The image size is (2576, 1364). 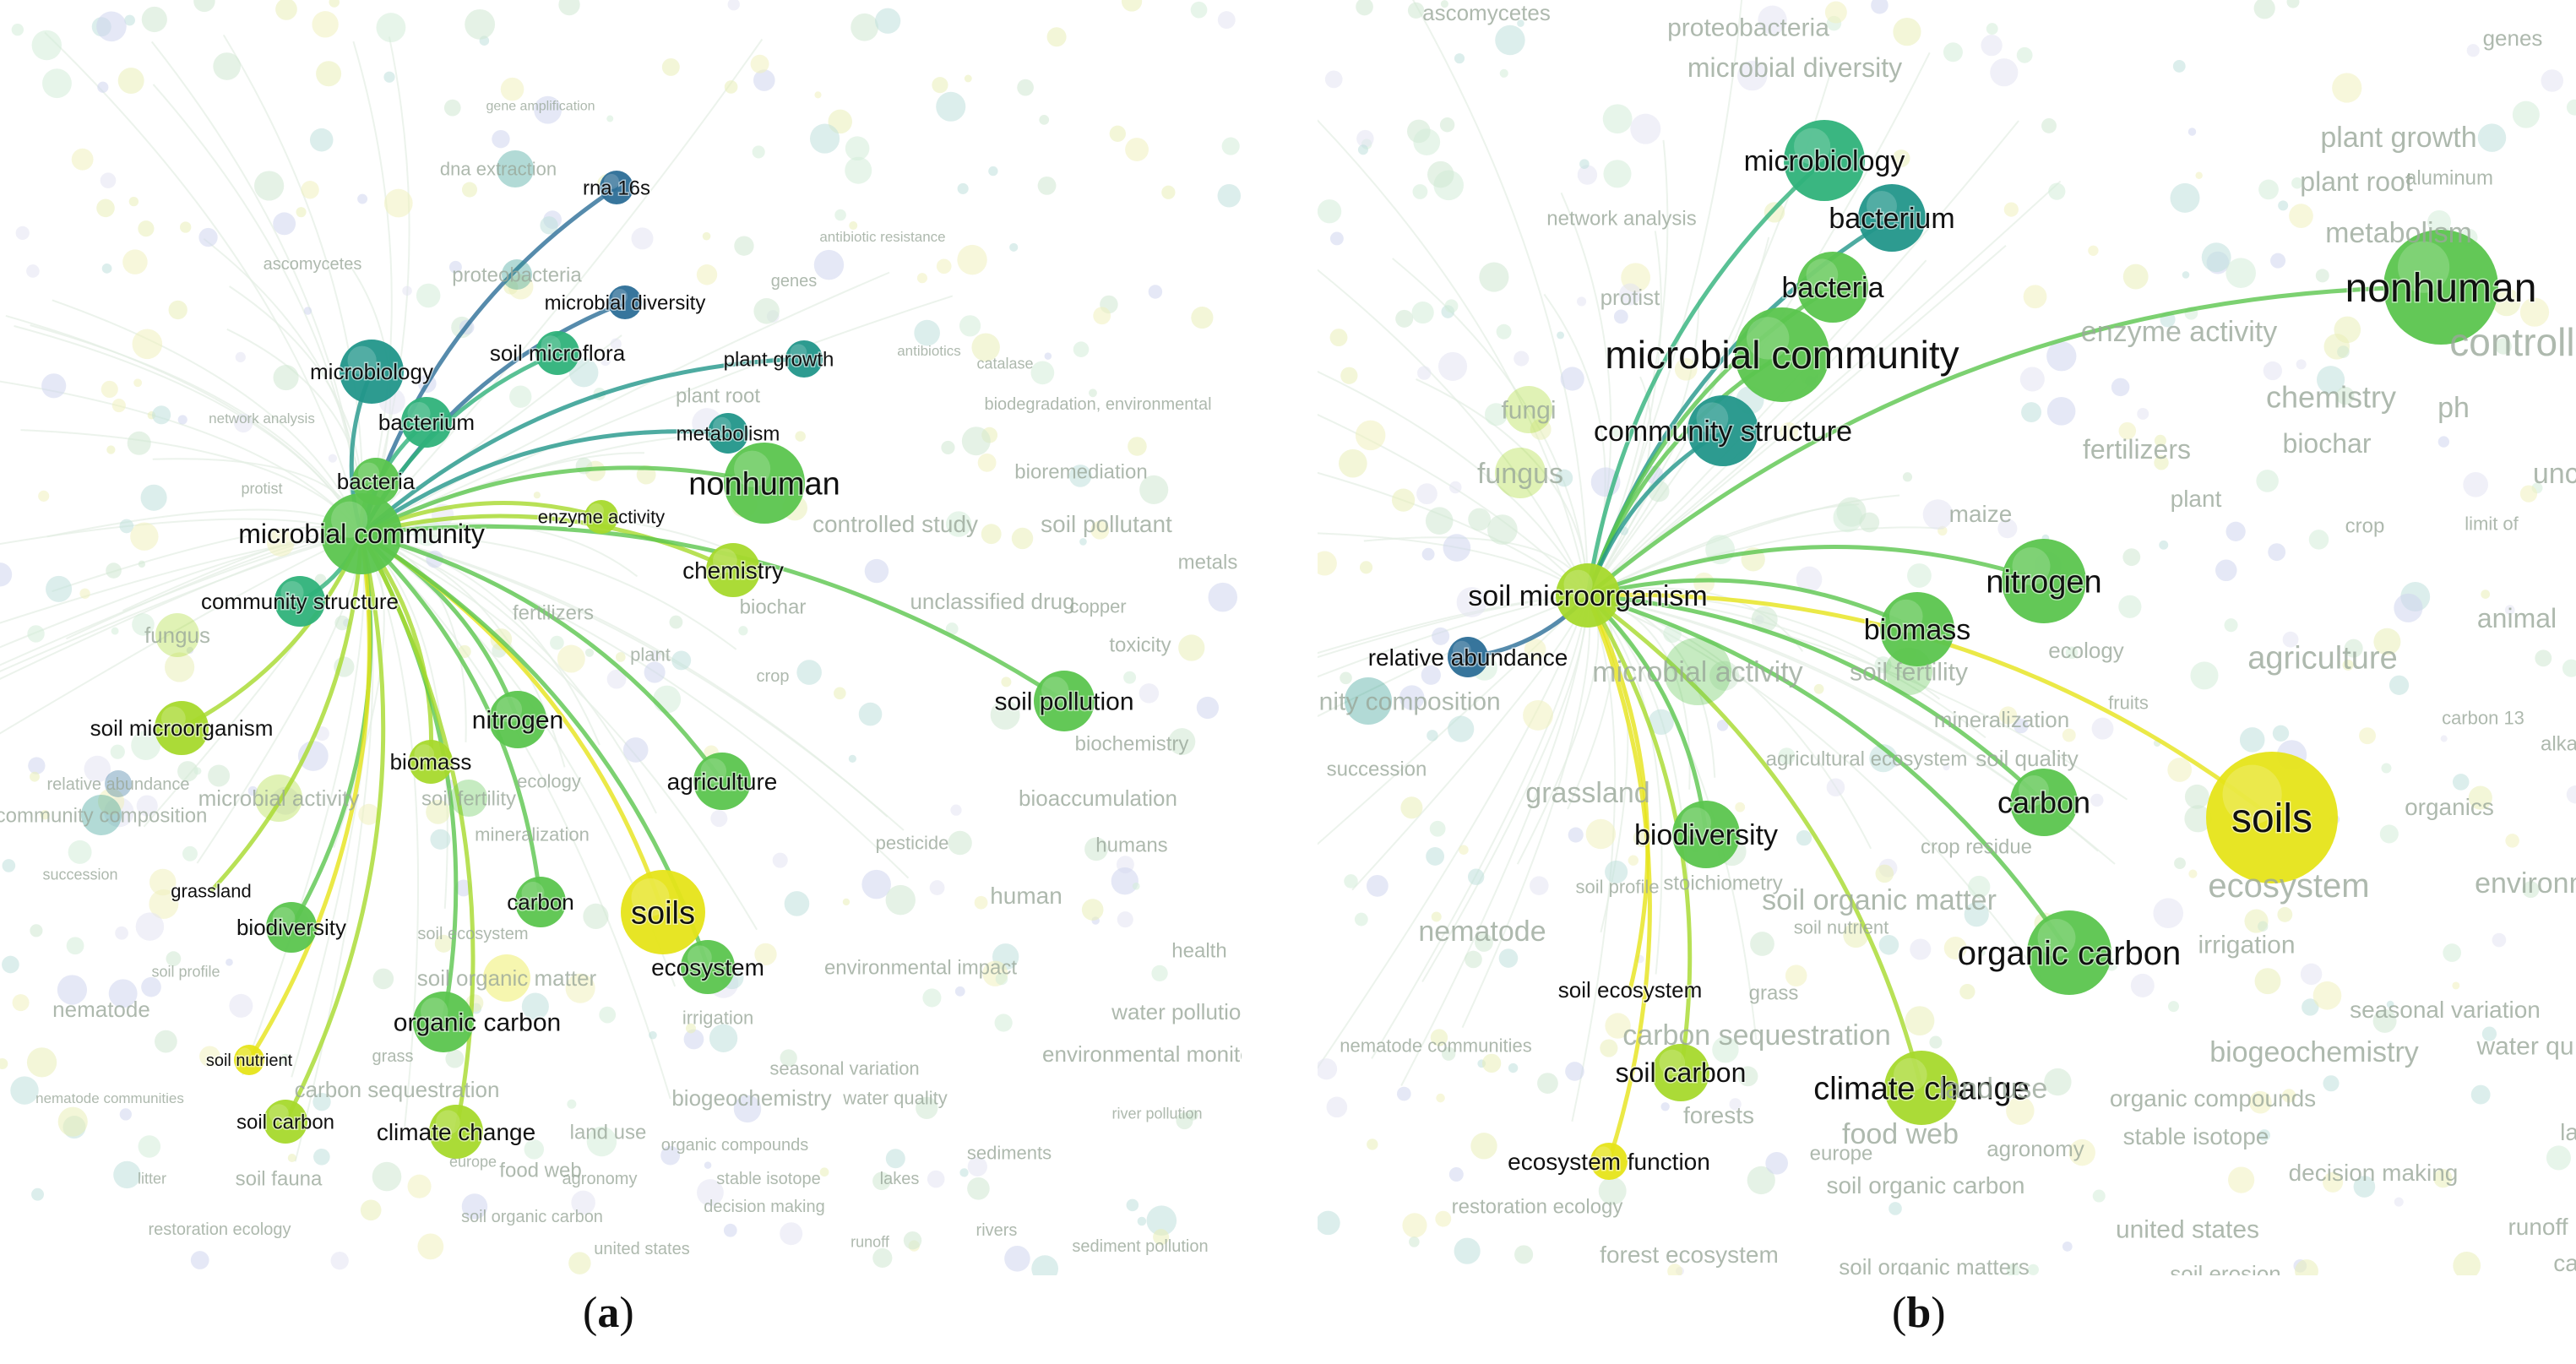 I want to click on node-soil-pollution, so click(x=1064, y=701).